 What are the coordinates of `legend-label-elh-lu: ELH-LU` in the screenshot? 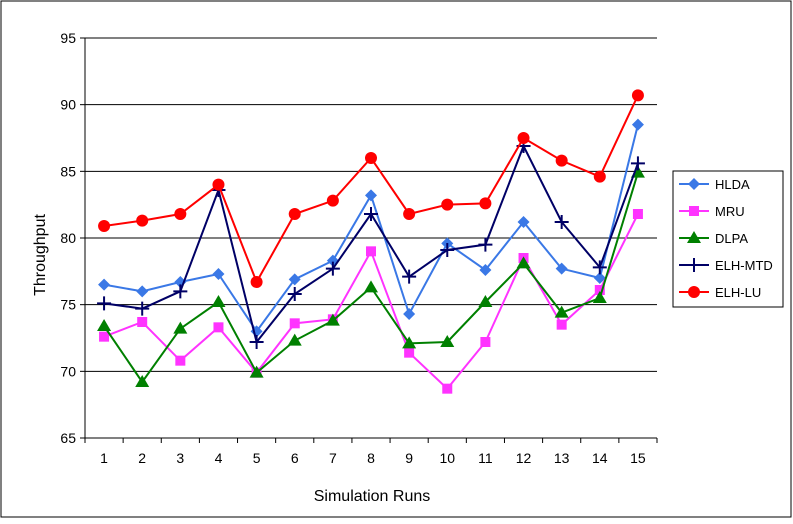 It's located at (738, 292).